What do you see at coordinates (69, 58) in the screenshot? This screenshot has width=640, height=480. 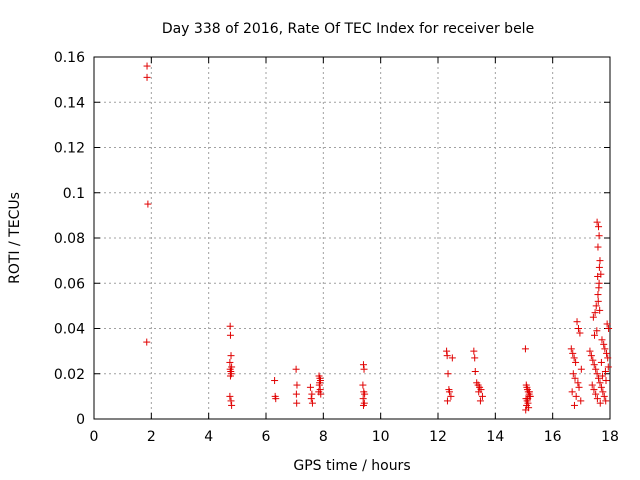 I see `y-tick-label: 0.16` at bounding box center [69, 58].